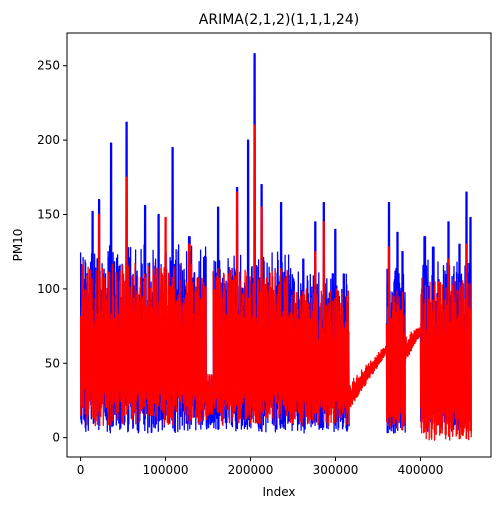 Image resolution: width=501 pixels, height=509 pixels. What do you see at coordinates (48, 289) in the screenshot?
I see `y-tick-label-2: 100` at bounding box center [48, 289].